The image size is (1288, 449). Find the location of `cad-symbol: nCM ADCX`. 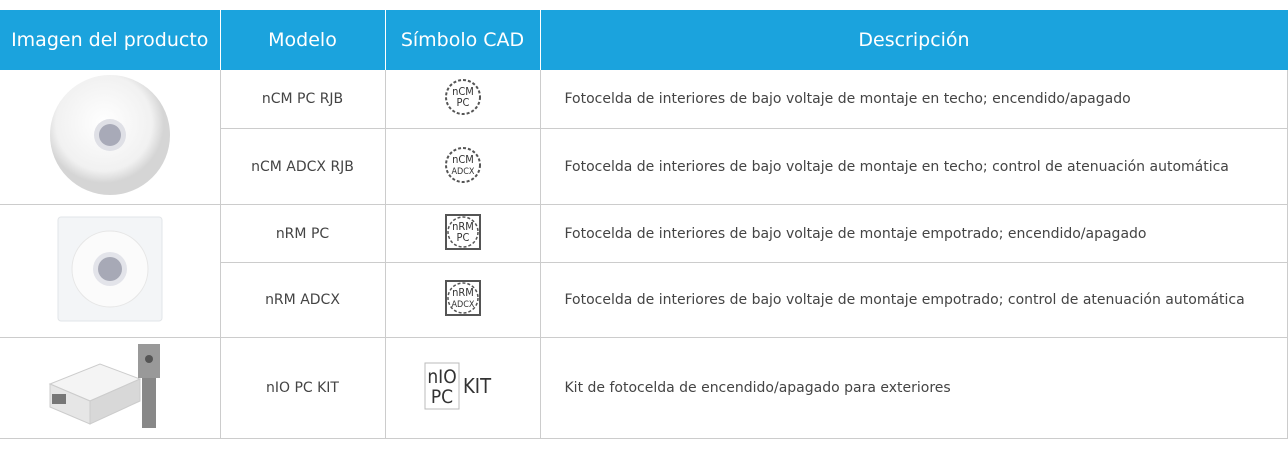

cad-symbol: nCM ADCX is located at coordinates (463, 166).